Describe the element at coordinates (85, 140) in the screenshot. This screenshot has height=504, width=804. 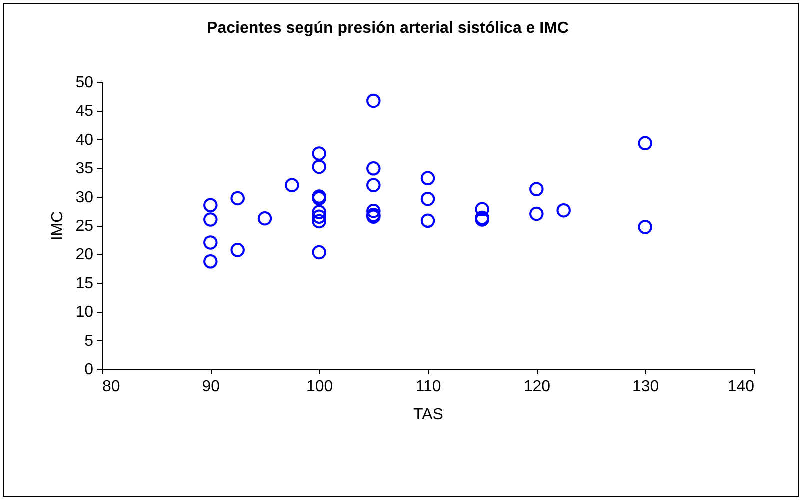
I see `y-tick-label: 40` at that location.